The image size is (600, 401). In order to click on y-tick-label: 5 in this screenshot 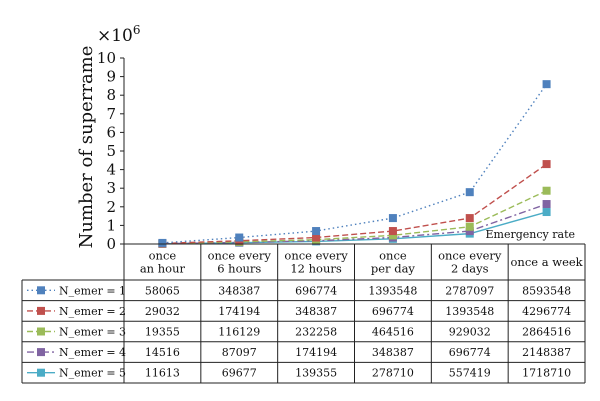, I will do `click(111, 151)`.